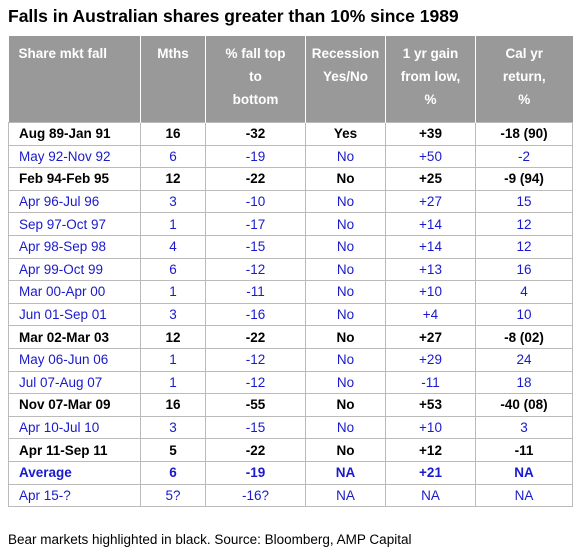 Image resolution: width=580 pixels, height=558 pixels. What do you see at coordinates (430, 314) in the screenshot?
I see `table-cell: +4` at bounding box center [430, 314].